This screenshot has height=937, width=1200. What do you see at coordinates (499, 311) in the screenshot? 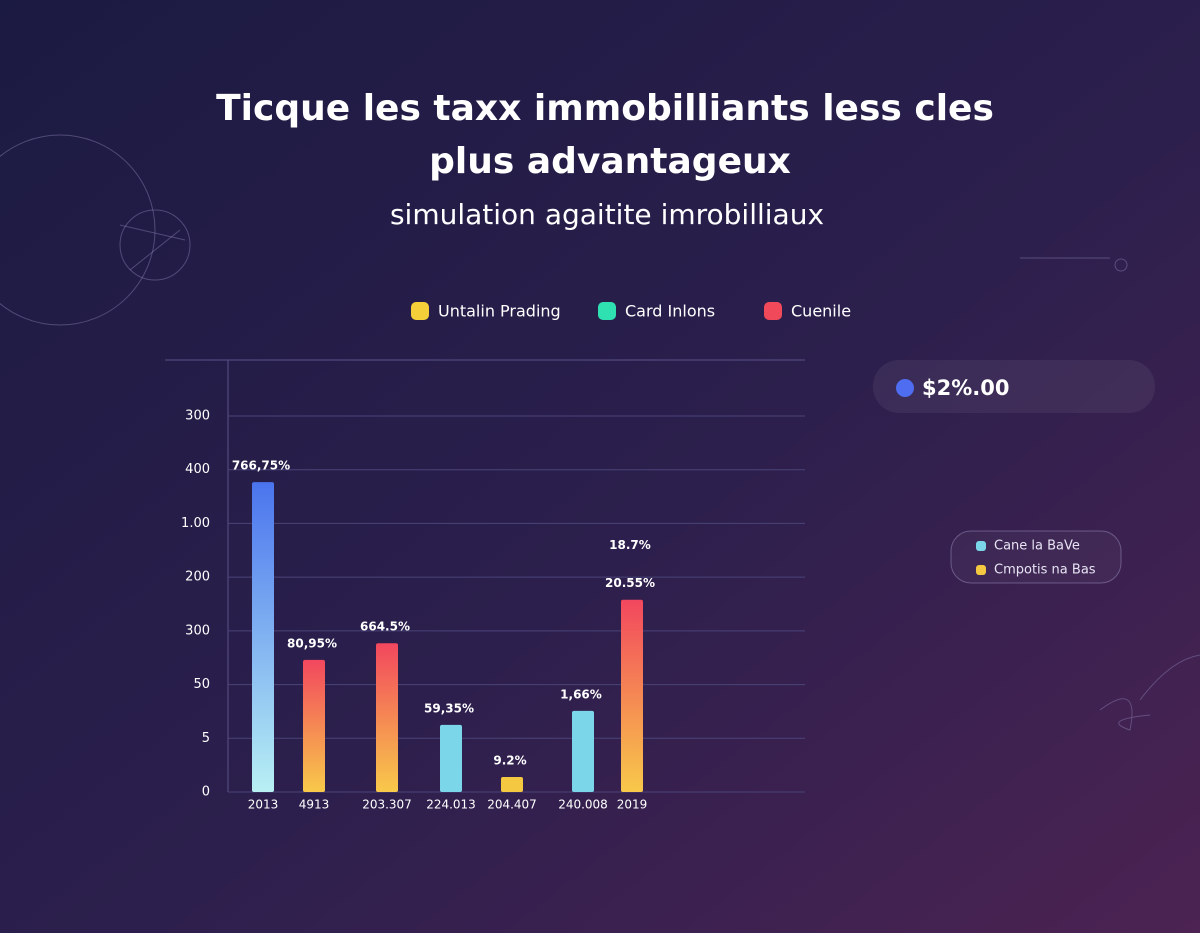
I see `legend-label: Untalin Prading` at bounding box center [499, 311].